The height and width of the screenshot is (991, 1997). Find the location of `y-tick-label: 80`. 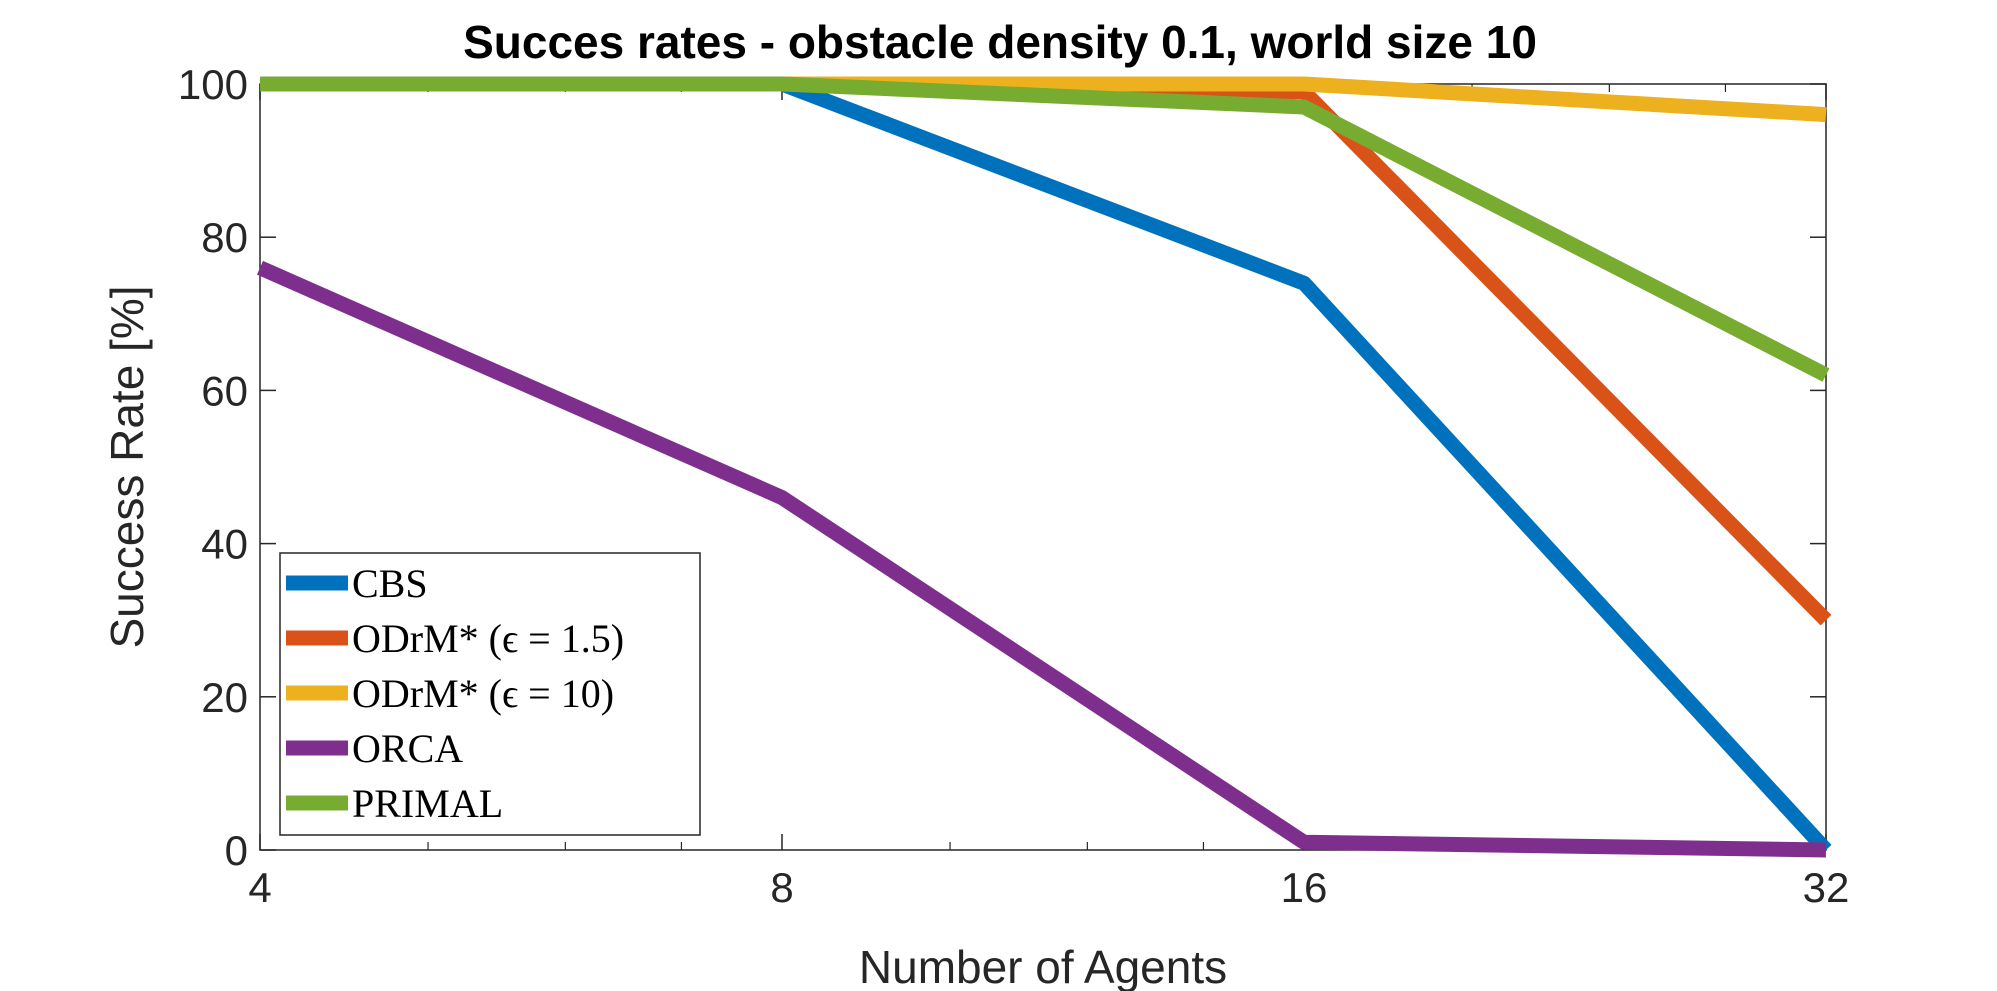

y-tick-label: 80 is located at coordinates (224, 237).